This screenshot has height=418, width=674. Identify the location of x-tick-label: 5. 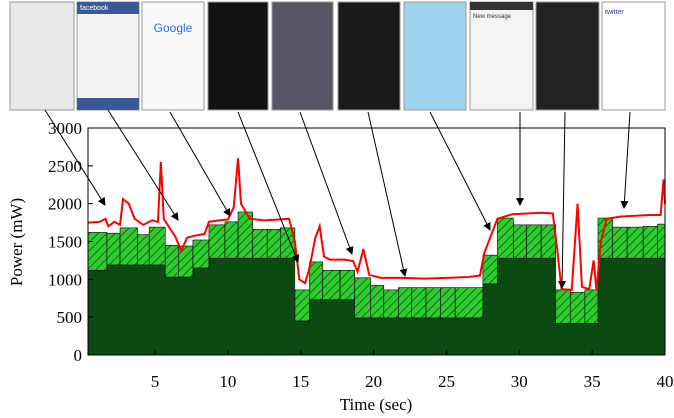
(155, 381).